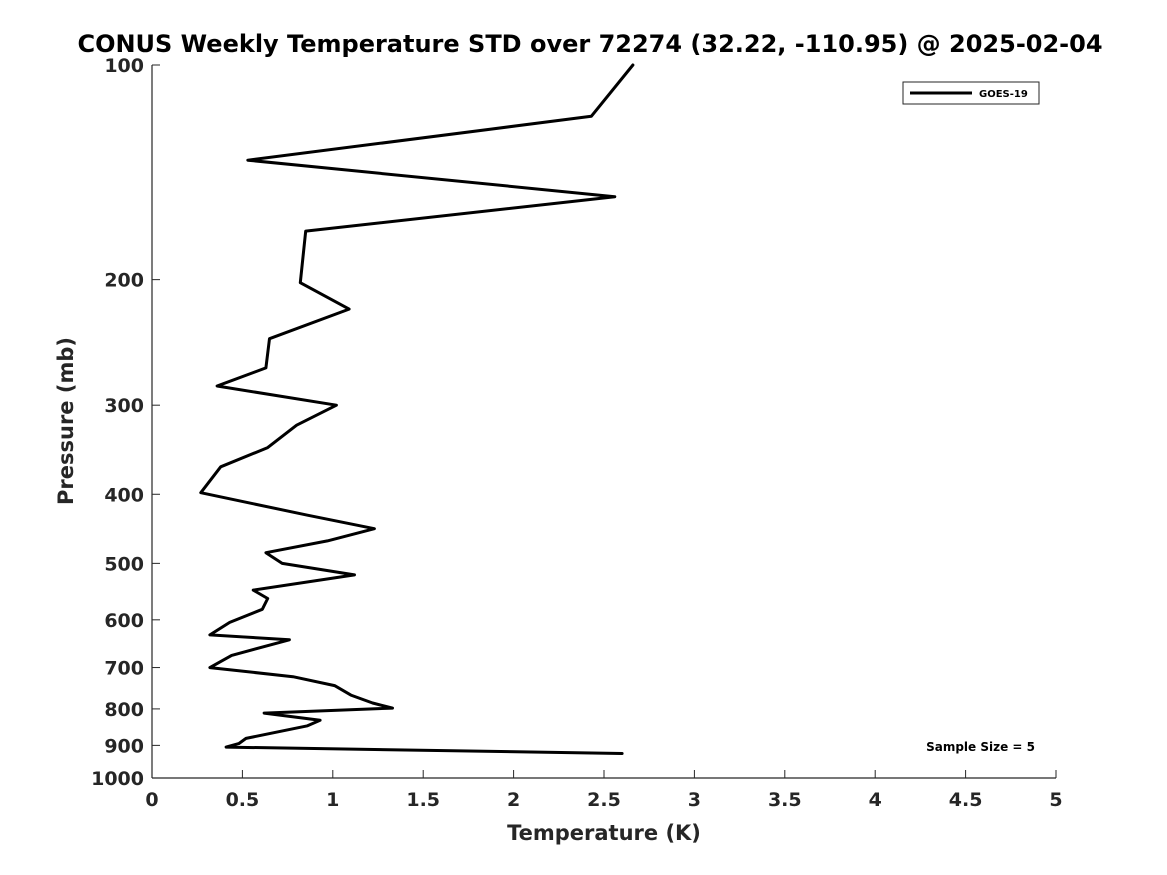 Image resolution: width=1167 pixels, height=875 pixels. I want to click on x-tick-label: 0.5, so click(243, 800).